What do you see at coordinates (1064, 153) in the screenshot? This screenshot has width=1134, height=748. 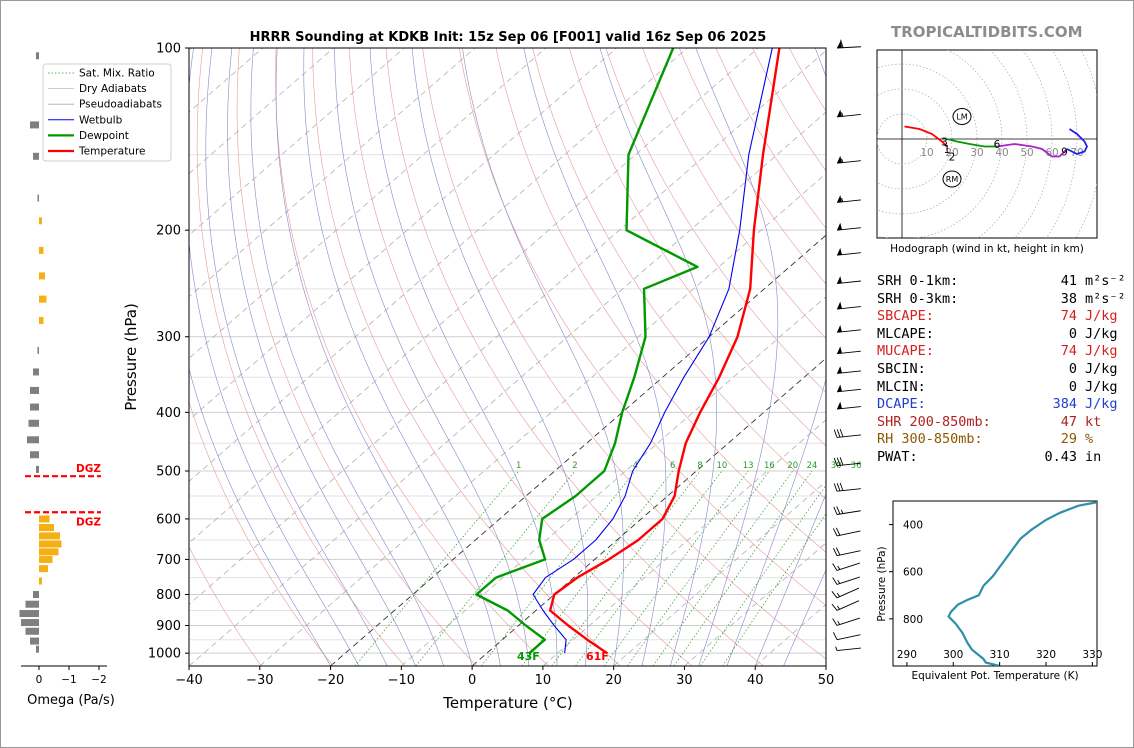 I see `hodo-height-label: 9` at bounding box center [1064, 153].